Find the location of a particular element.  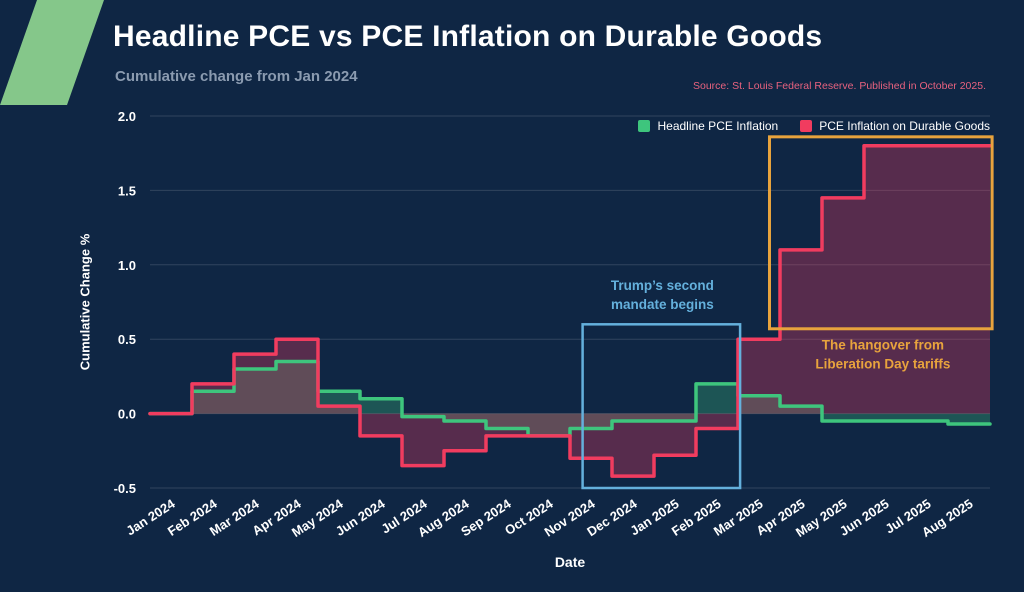

legend-swatch-pink is located at coordinates (806, 126).